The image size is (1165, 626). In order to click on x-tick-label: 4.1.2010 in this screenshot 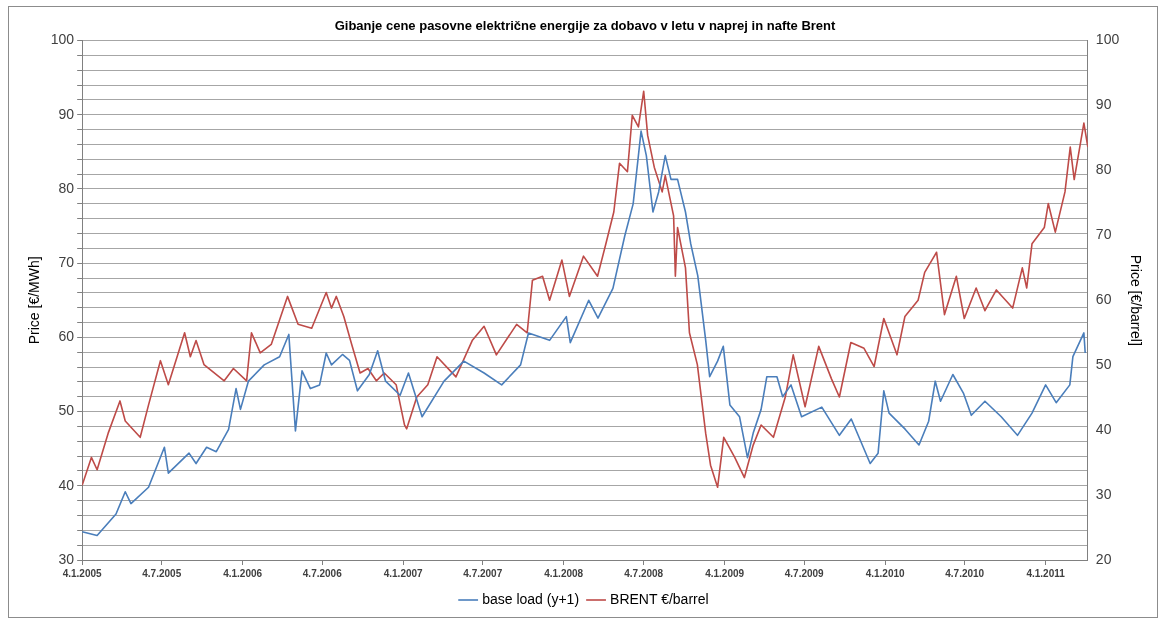, I will do `click(885, 573)`.